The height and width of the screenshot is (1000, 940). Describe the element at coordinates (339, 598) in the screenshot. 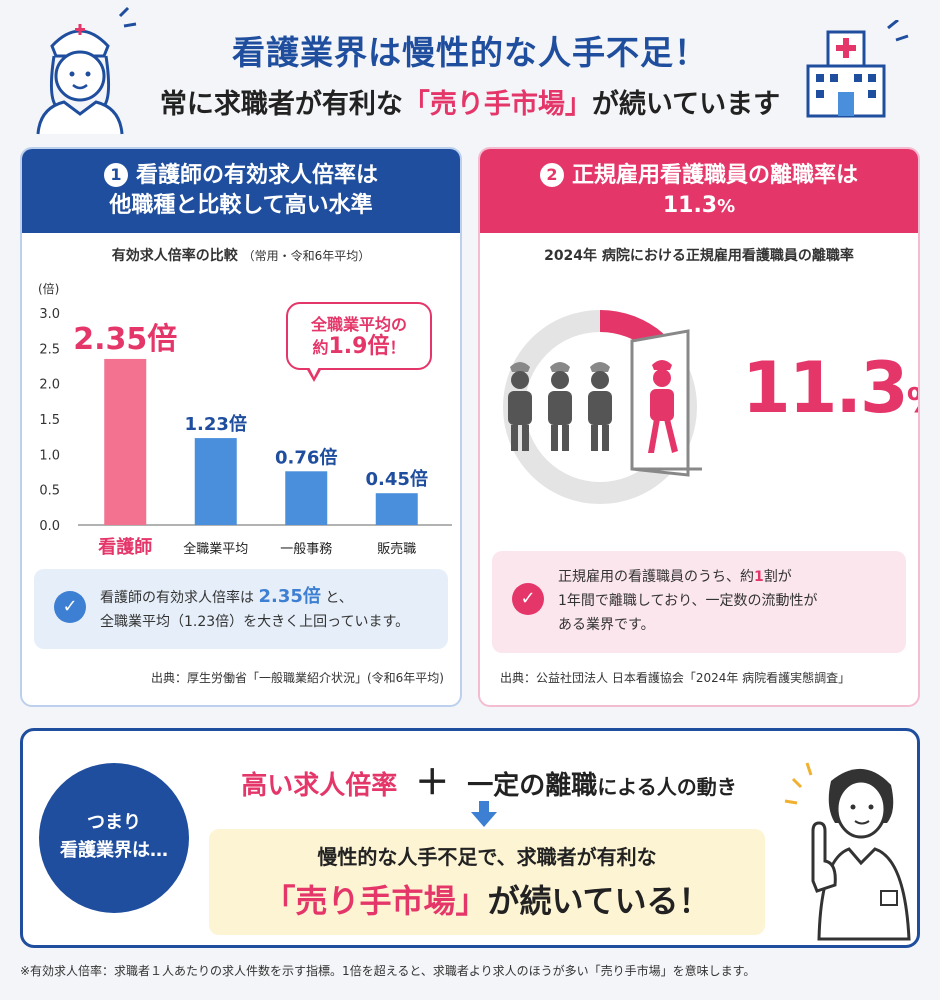

I see `note-mid: と、` at that location.